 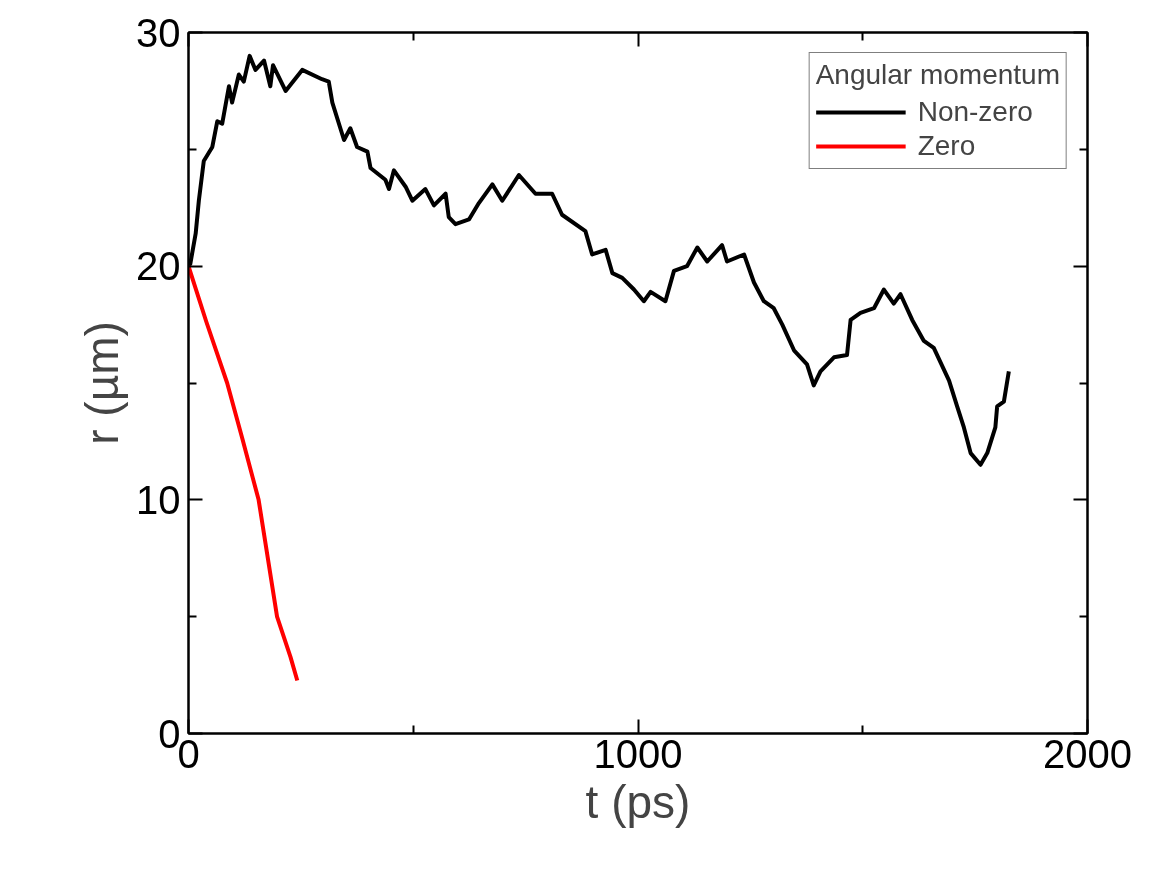 I want to click on y-tick-label: 30, so click(x=158, y=32).